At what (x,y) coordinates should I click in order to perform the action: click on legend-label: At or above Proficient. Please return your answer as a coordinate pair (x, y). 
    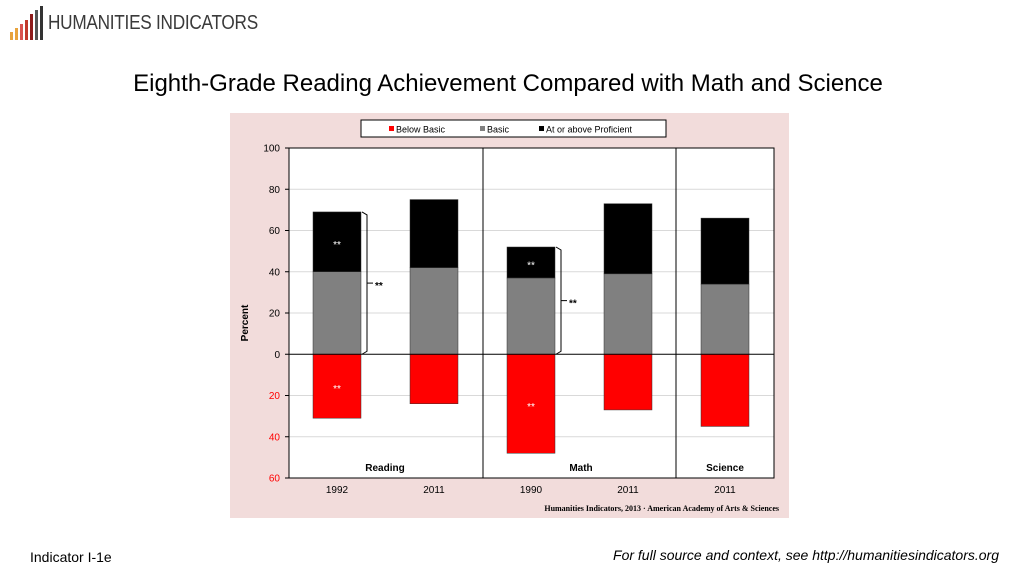
    Looking at the image, I should click on (589, 130).